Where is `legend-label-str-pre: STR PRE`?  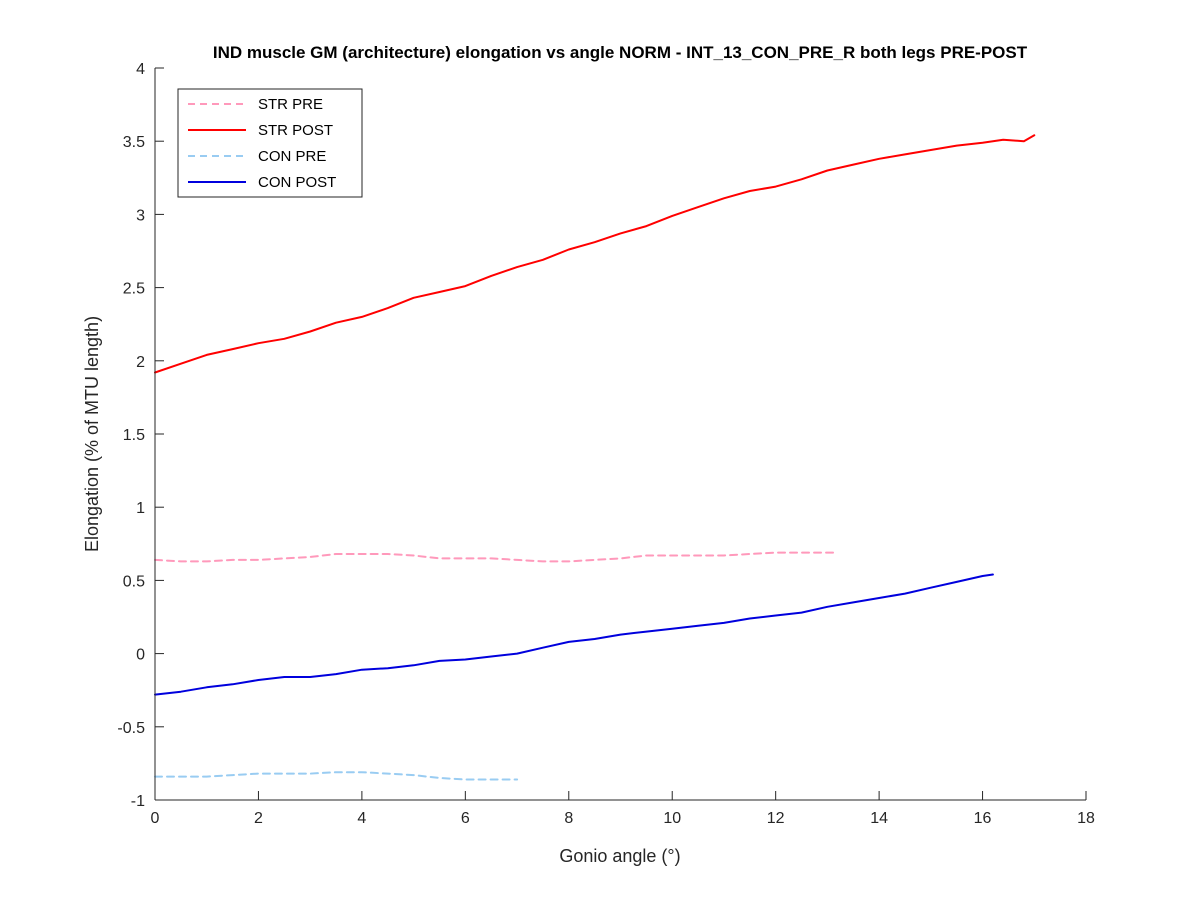 legend-label-str-pre: STR PRE is located at coordinates (290, 104).